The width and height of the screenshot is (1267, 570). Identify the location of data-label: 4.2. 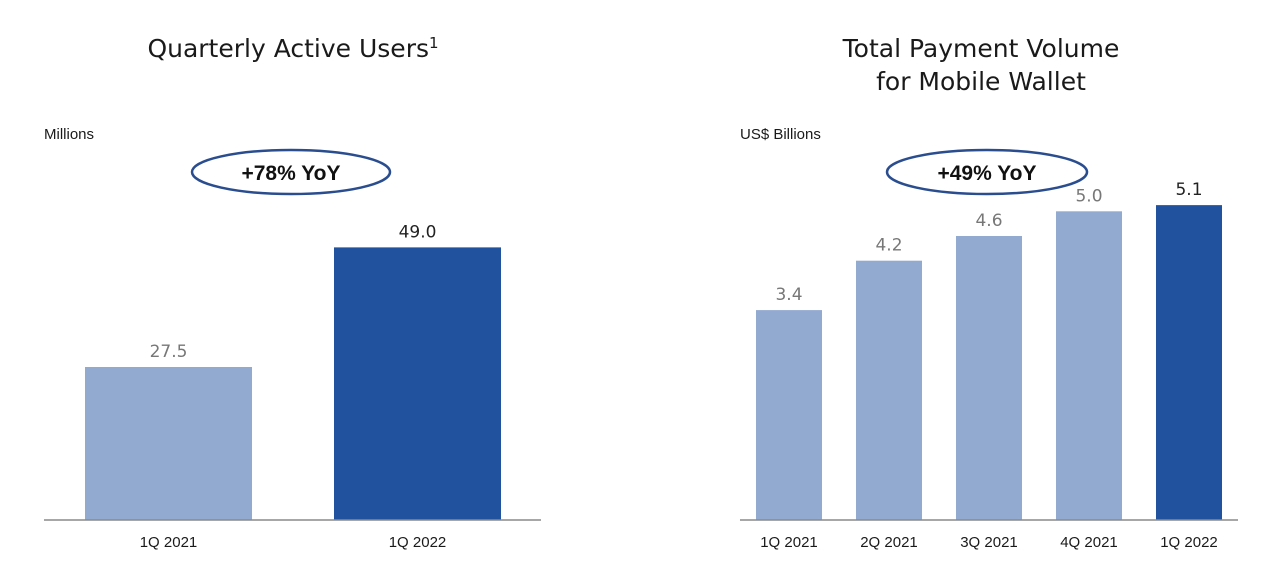
(888, 246).